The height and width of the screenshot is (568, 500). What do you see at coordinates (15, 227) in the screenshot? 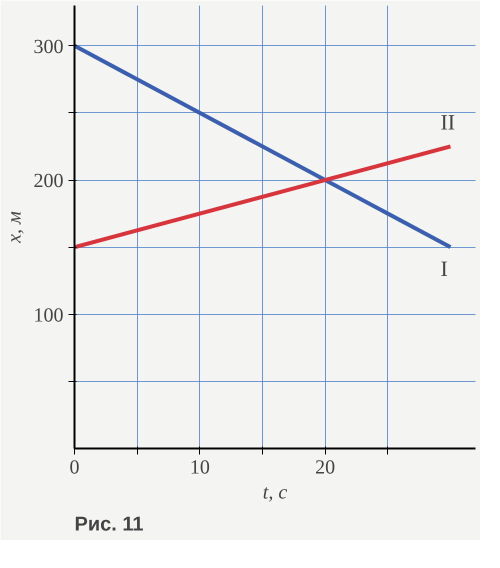
I see `y-axis-title: x, м` at bounding box center [15, 227].